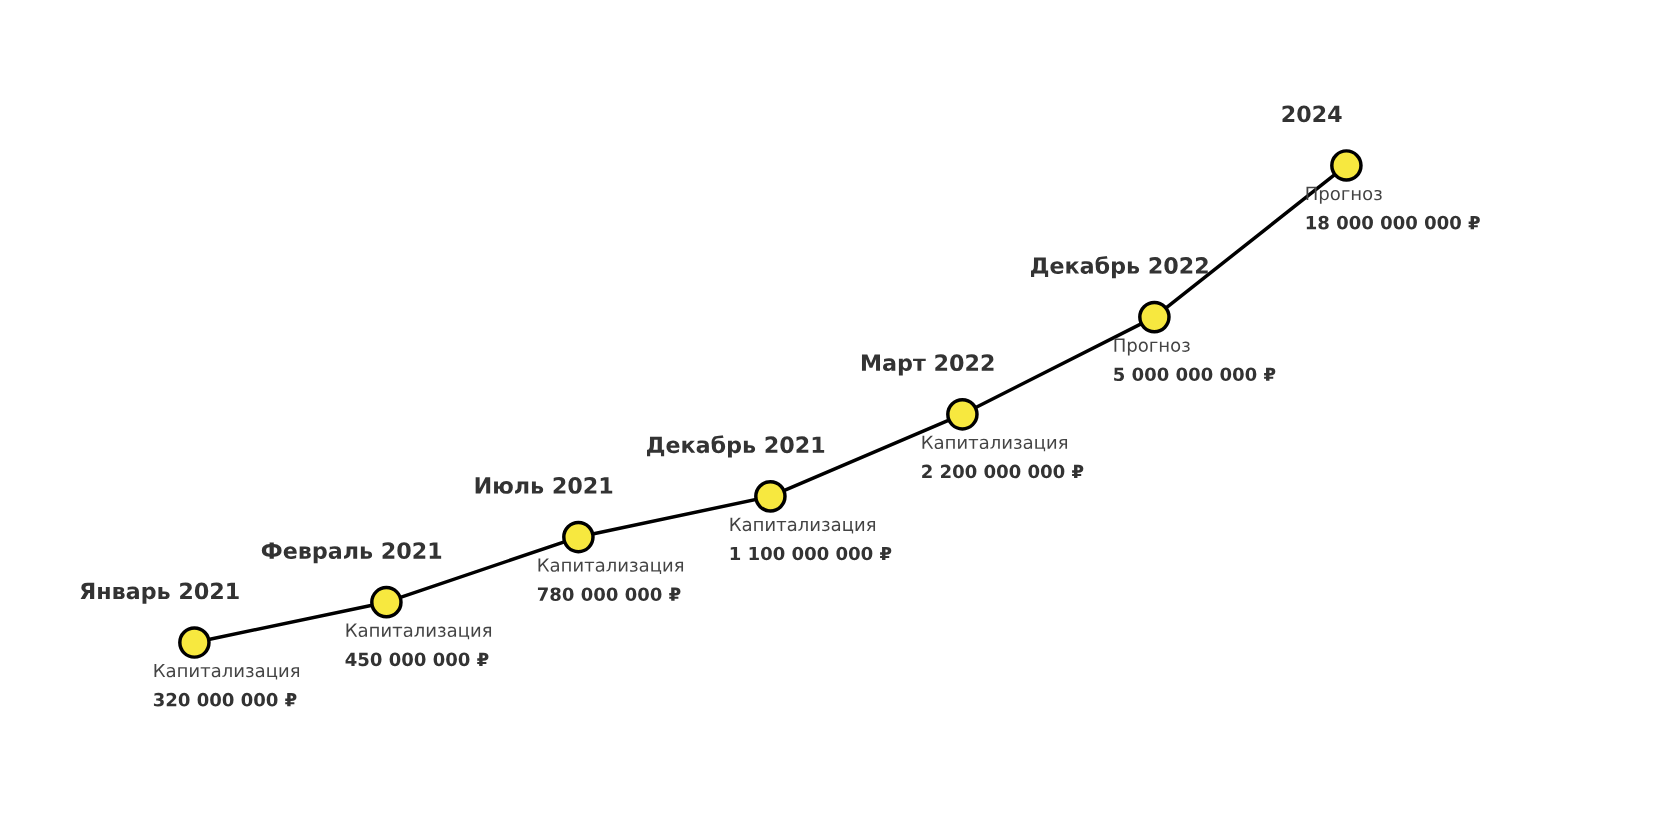 This screenshot has width=1680, height=833. What do you see at coordinates (1119, 267) in the screenshot?
I see `x-tick-label: Декабрь 2022` at bounding box center [1119, 267].